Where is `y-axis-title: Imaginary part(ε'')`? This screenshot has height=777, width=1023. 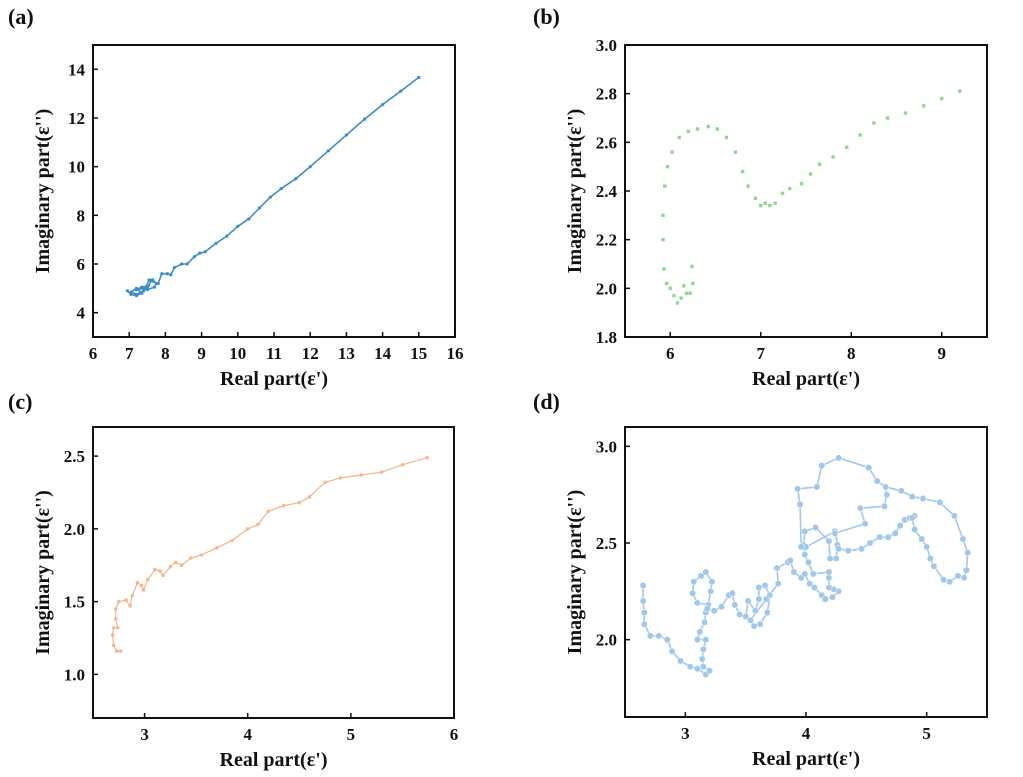
y-axis-title: Imaginary part(ε'') is located at coordinates (575, 572).